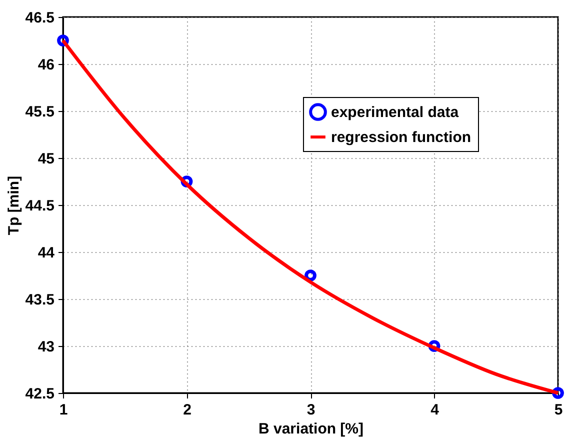 The height and width of the screenshot is (443, 588). Describe the element at coordinates (39, 206) in the screenshot. I see `y-tick-label: 44.5` at that location.